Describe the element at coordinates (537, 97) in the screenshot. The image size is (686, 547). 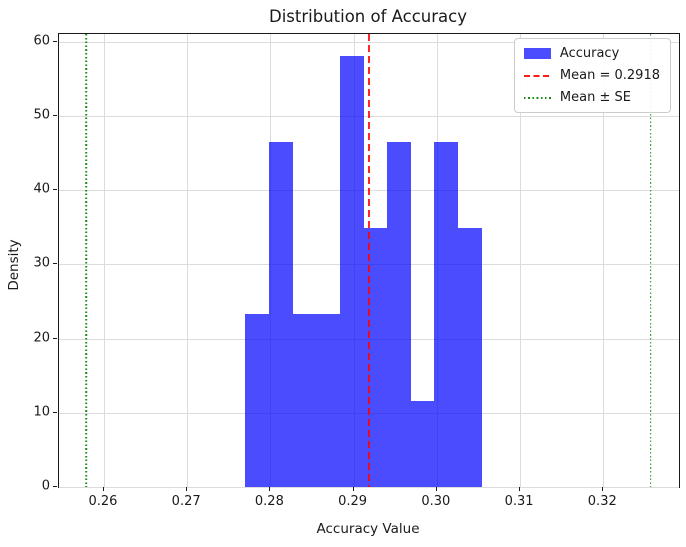
I see `legend-swatch-mean-se-dotted-line` at that location.